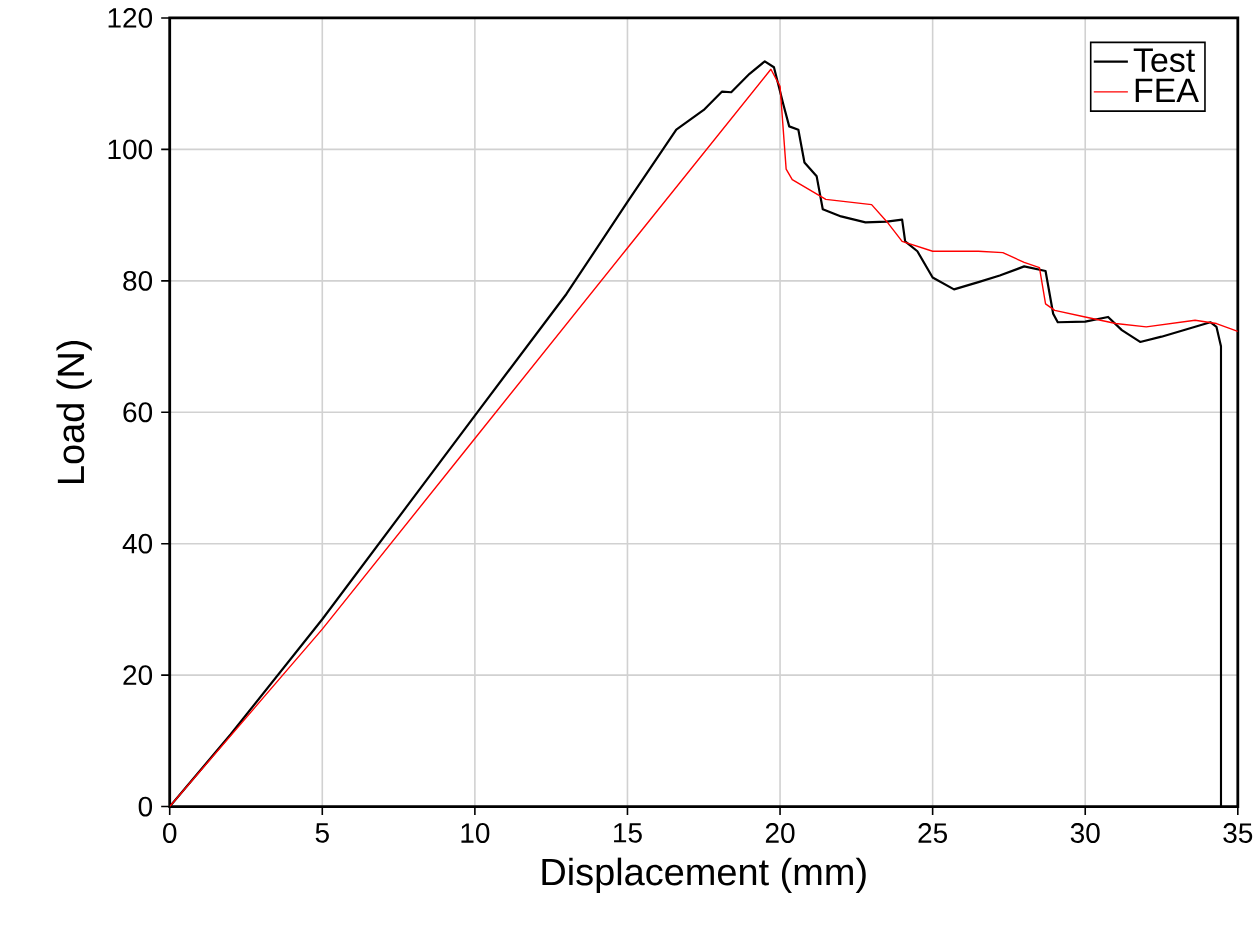 The height and width of the screenshot is (931, 1260). What do you see at coordinates (1238, 832) in the screenshot?
I see `x-tick-label: 35` at bounding box center [1238, 832].